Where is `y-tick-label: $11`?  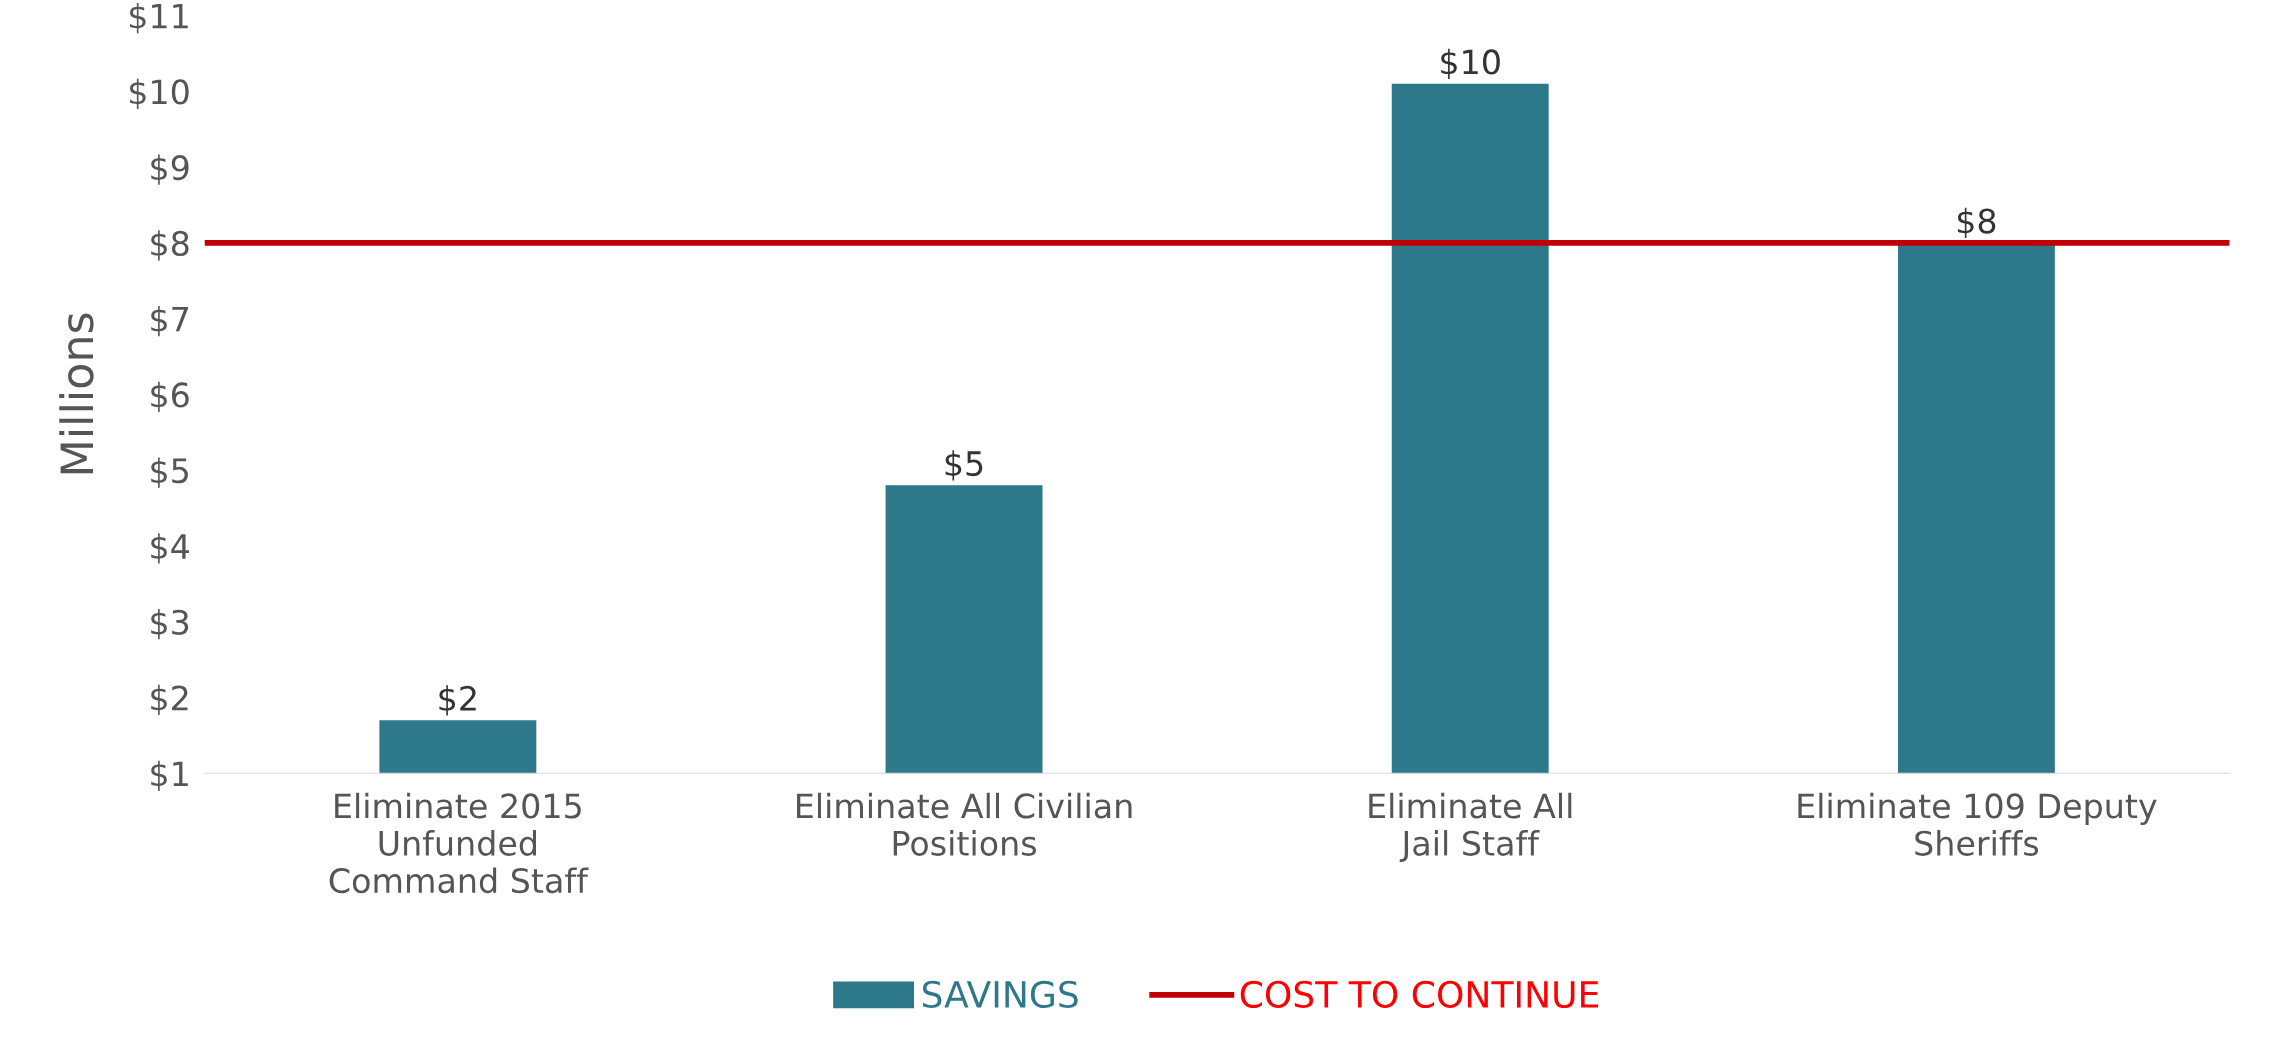
y-tick-label: $11 is located at coordinates (159, 18).